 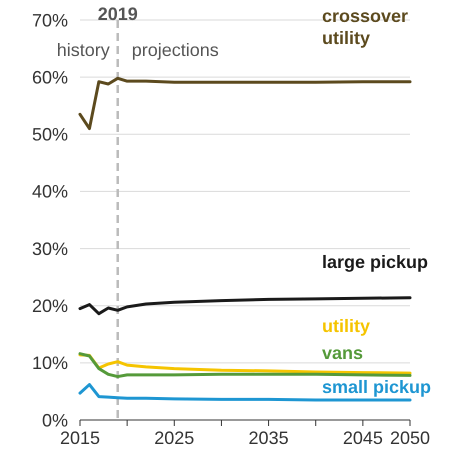 I want to click on y-tick-label: 0%, so click(x=55, y=420).